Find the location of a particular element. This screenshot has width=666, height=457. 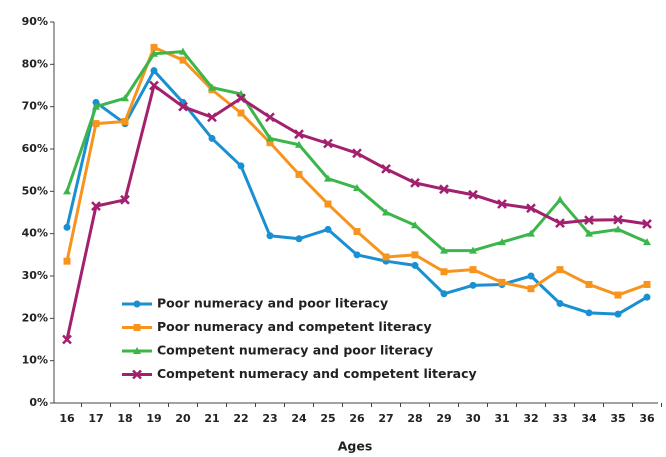

x-tick-label: 24 is located at coordinates (299, 418).